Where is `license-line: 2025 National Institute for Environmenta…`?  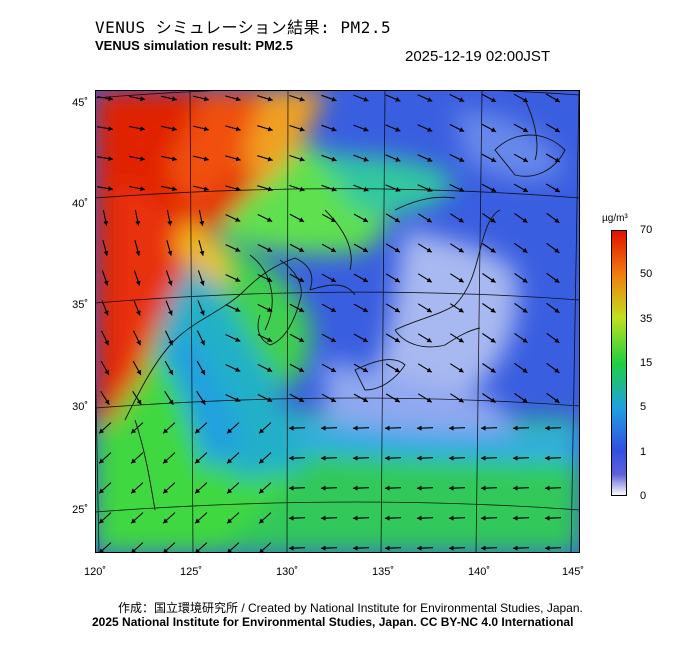
license-line: 2025 National Institute for Environmenta… is located at coordinates (333, 622).